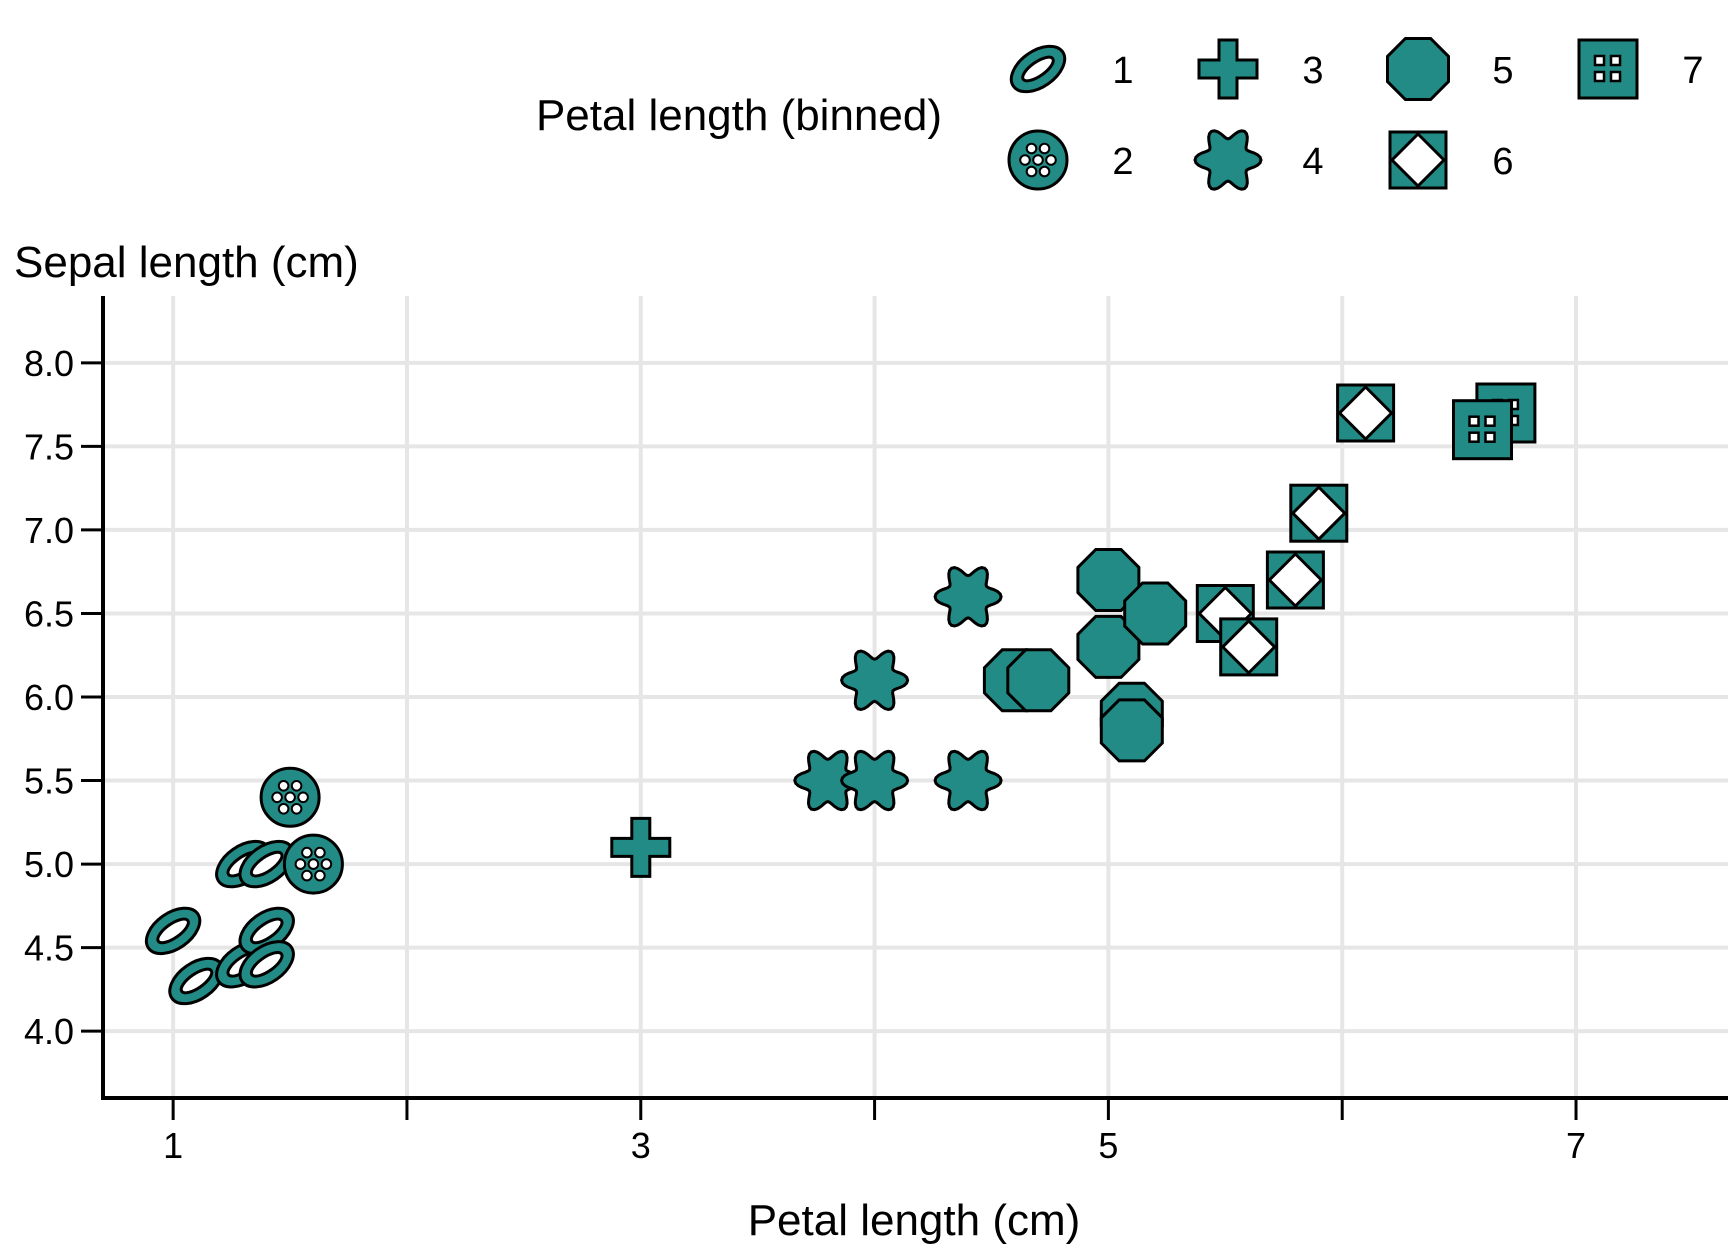 This screenshot has width=1728, height=1248. What do you see at coordinates (1312, 162) in the screenshot?
I see `legend-label: 4` at bounding box center [1312, 162].